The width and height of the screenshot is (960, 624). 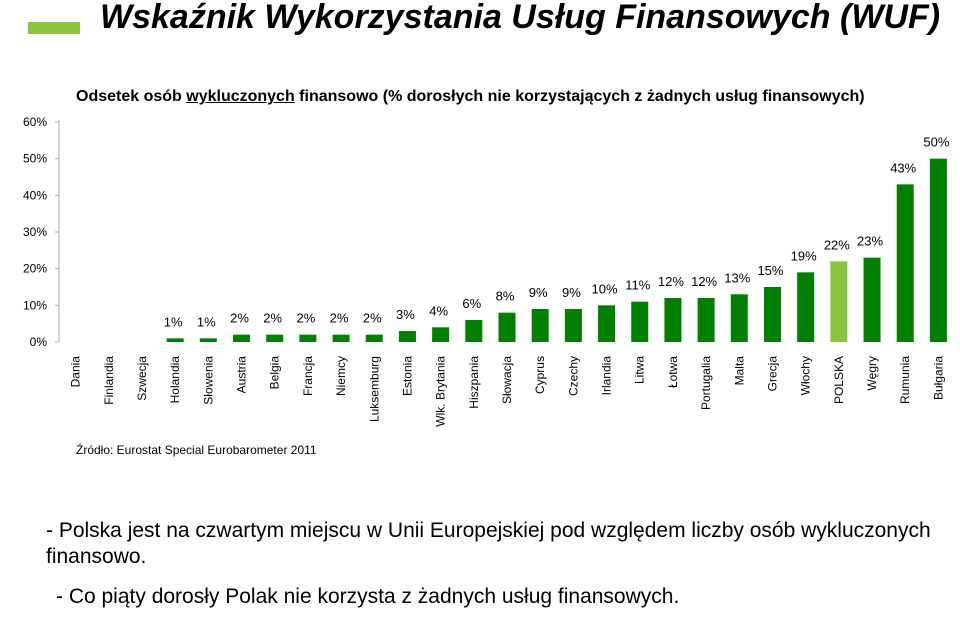 I want to click on y-tick-label: 20%, so click(x=35, y=269).